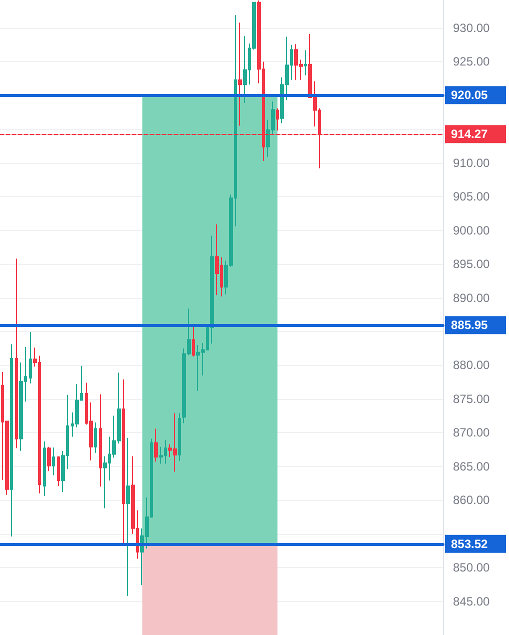 Image resolution: width=509 pixels, height=635 pixels. Describe the element at coordinates (471, 264) in the screenshot. I see `y-tick-label: 895.00` at that location.